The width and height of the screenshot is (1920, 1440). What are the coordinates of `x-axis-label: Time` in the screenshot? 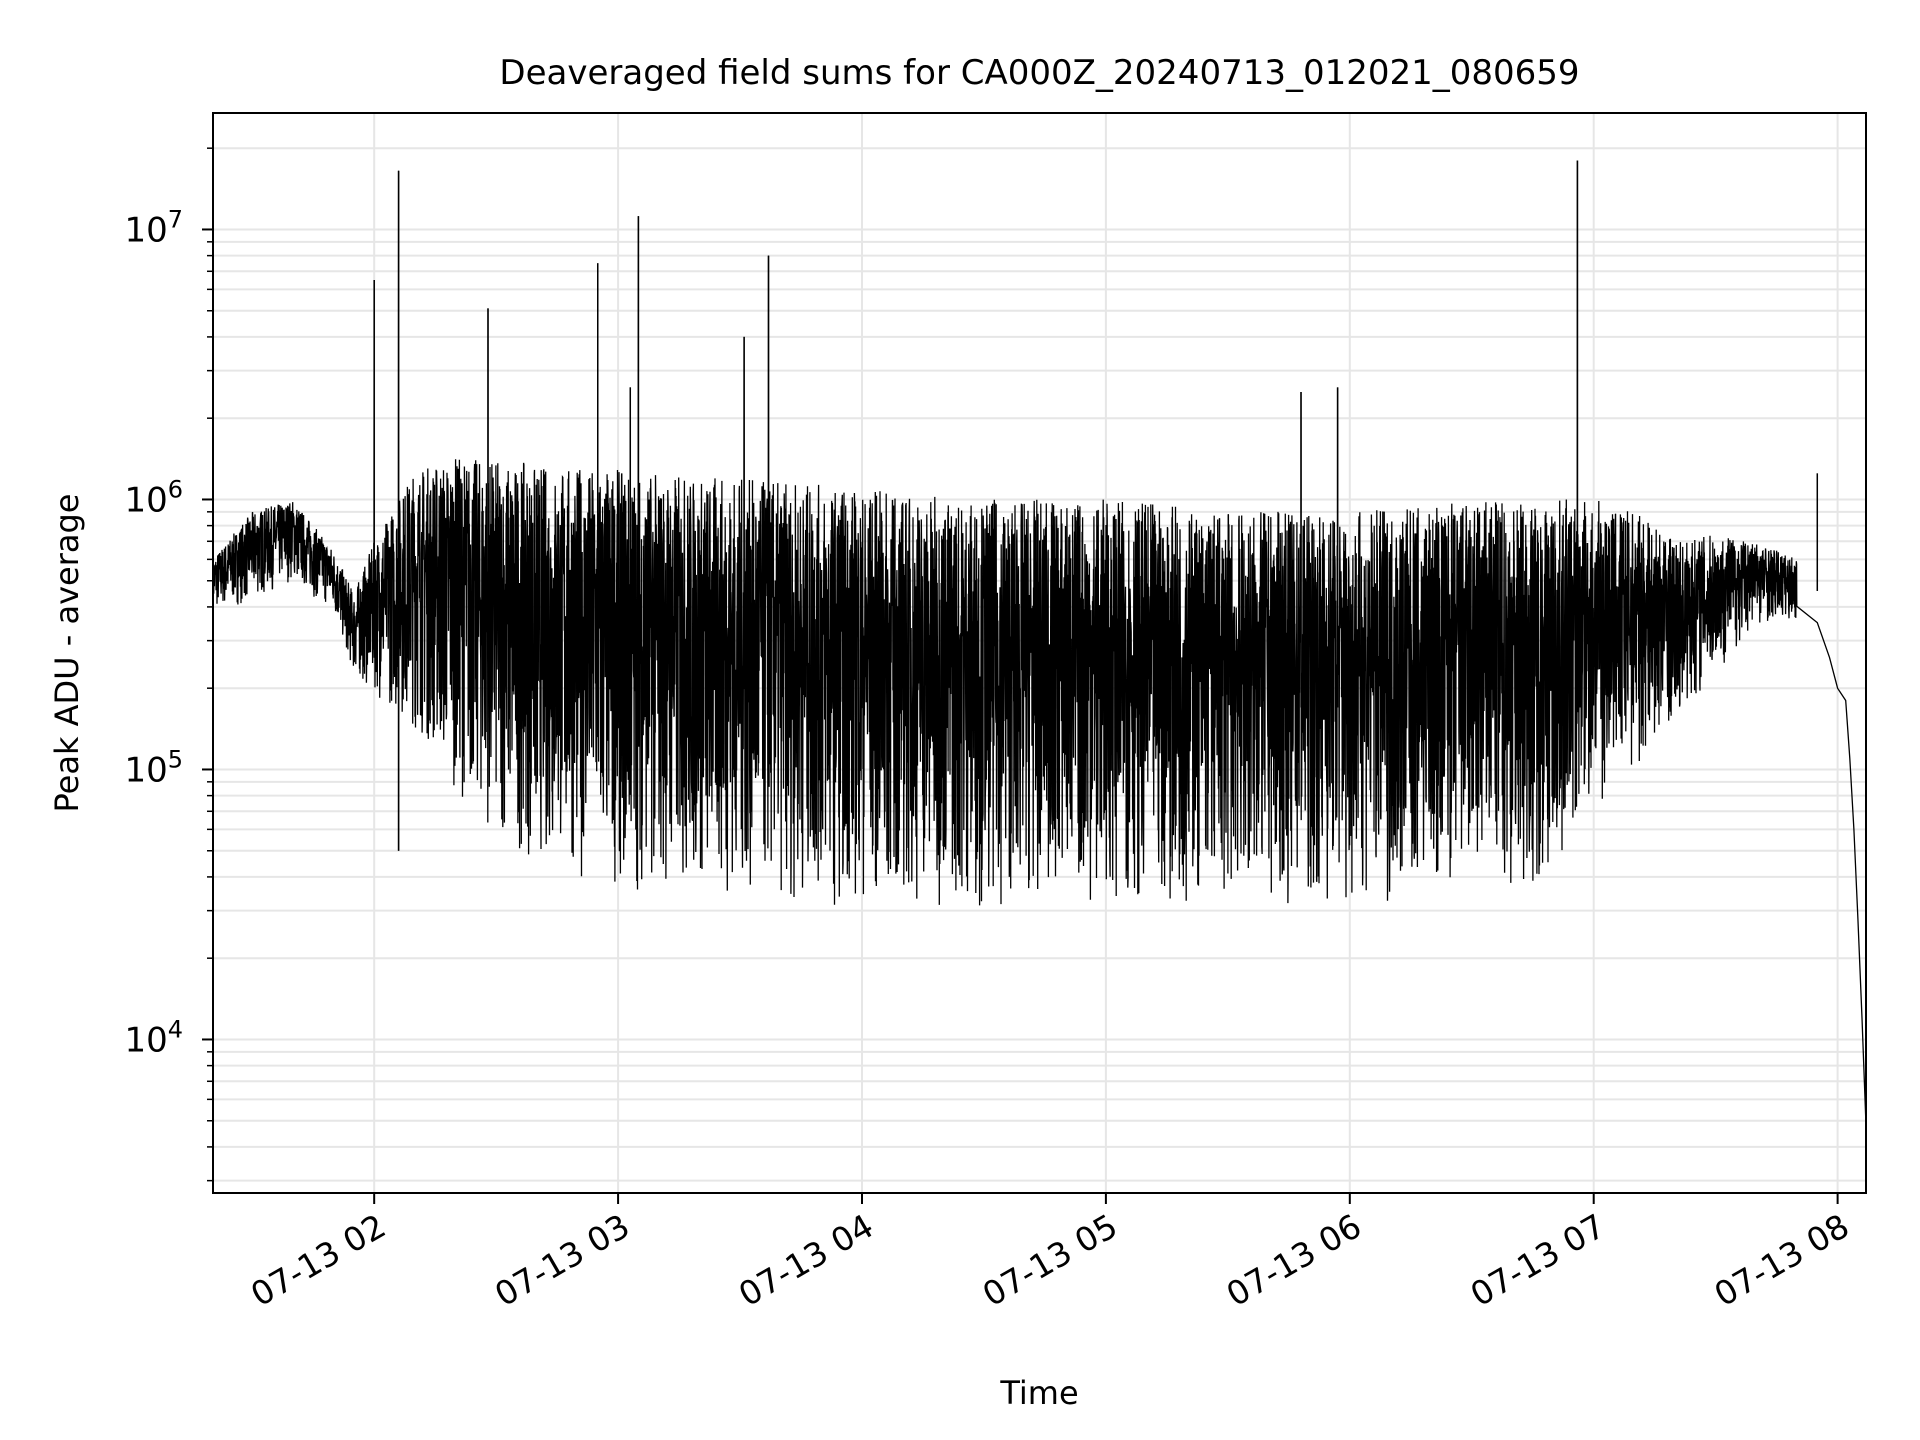 It's located at (1038, 1393).